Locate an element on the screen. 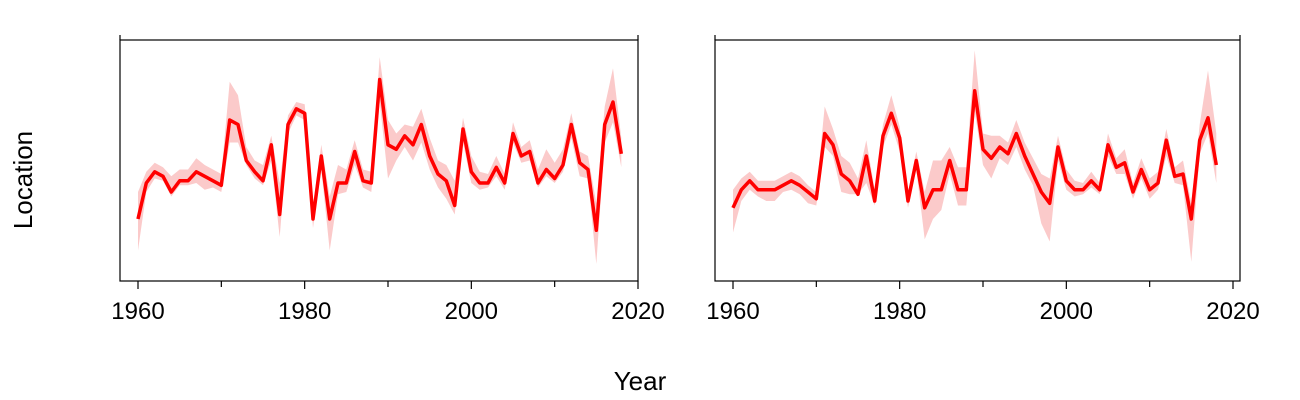  x-axis-title: Year is located at coordinates (640, 381).